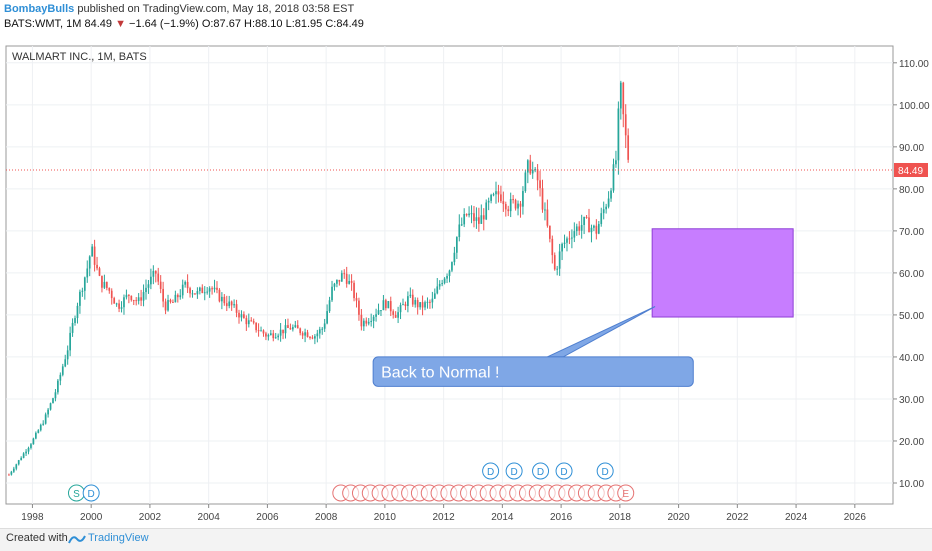 The height and width of the screenshot is (551, 932). What do you see at coordinates (39, 9) in the screenshot?
I see `publisher-name: BombayBulls` at bounding box center [39, 9].